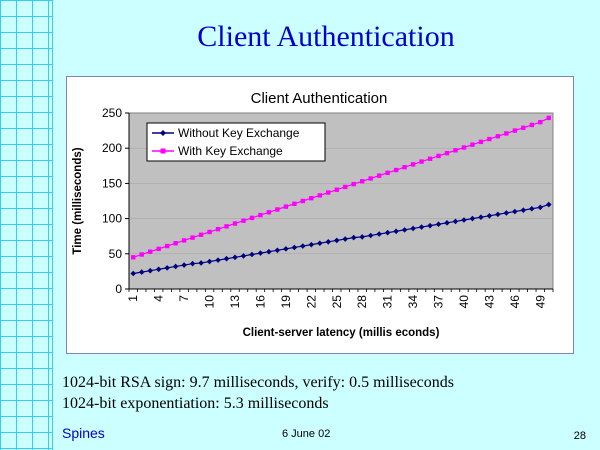 Image resolution: width=600 pixels, height=450 pixels. What do you see at coordinates (341, 333) in the screenshot?
I see `x-axis-label: Client-server latency (millis econds)` at bounding box center [341, 333].